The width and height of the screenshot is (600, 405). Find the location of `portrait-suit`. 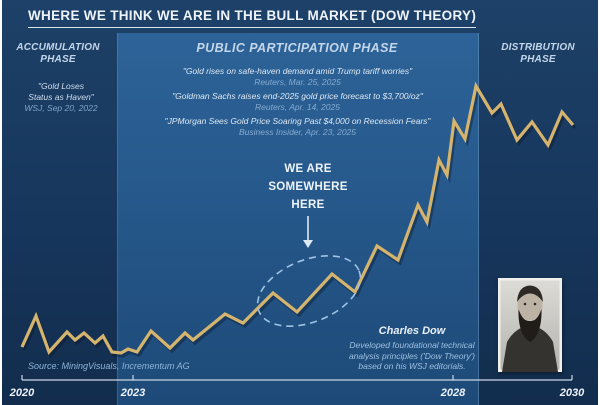

portrait-suit is located at coordinates (530, 349).